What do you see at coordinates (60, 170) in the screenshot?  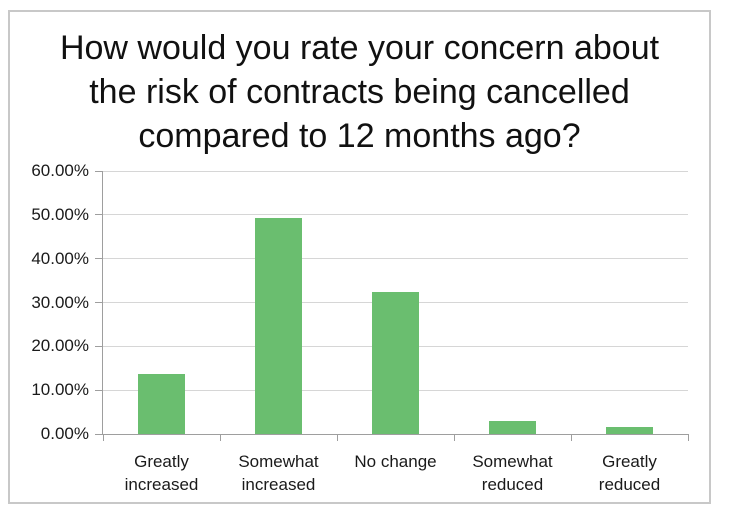 I see `y-axis-label: 60.00%` at bounding box center [60, 170].